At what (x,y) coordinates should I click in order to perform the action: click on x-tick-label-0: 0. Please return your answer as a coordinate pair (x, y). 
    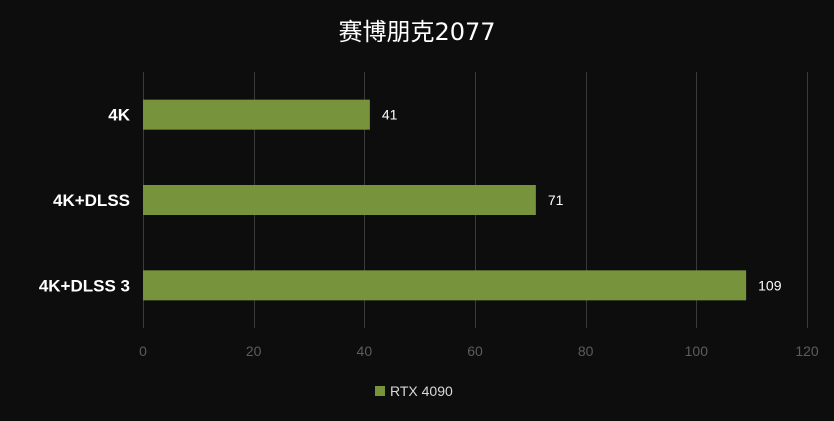
    Looking at the image, I should click on (143, 351).